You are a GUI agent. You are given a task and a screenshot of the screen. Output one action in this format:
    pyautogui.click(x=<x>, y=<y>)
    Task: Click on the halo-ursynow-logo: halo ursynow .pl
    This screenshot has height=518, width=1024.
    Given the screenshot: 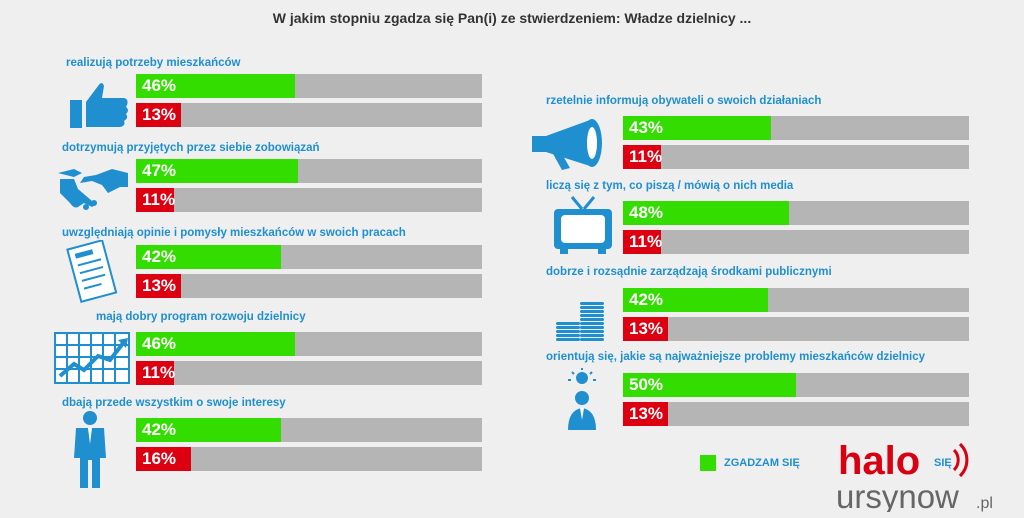 What is the action you would take?
    pyautogui.click(x=914, y=475)
    